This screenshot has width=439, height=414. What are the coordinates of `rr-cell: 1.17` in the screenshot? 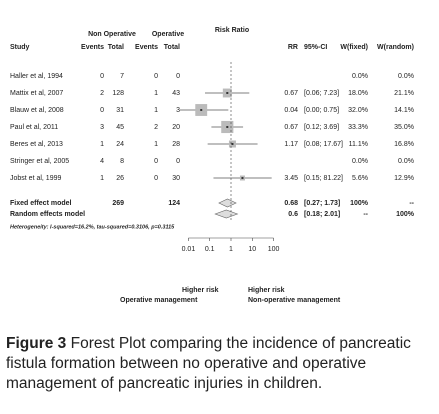 It's located at (291, 144).